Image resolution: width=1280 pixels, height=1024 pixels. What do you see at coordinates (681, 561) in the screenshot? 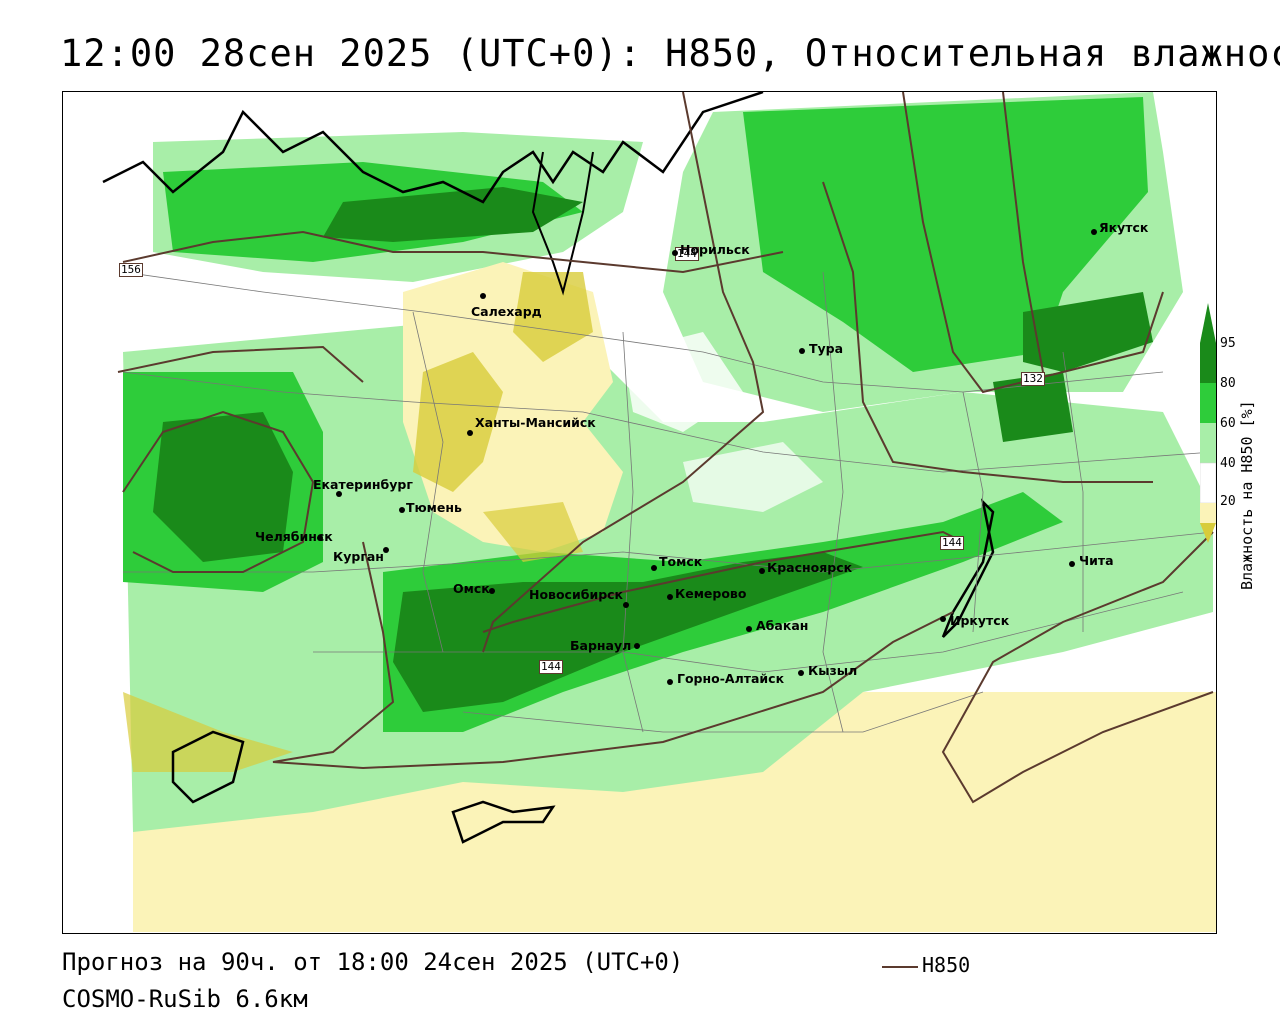
I see `city-label-tomsk: Томск` at bounding box center [681, 561].